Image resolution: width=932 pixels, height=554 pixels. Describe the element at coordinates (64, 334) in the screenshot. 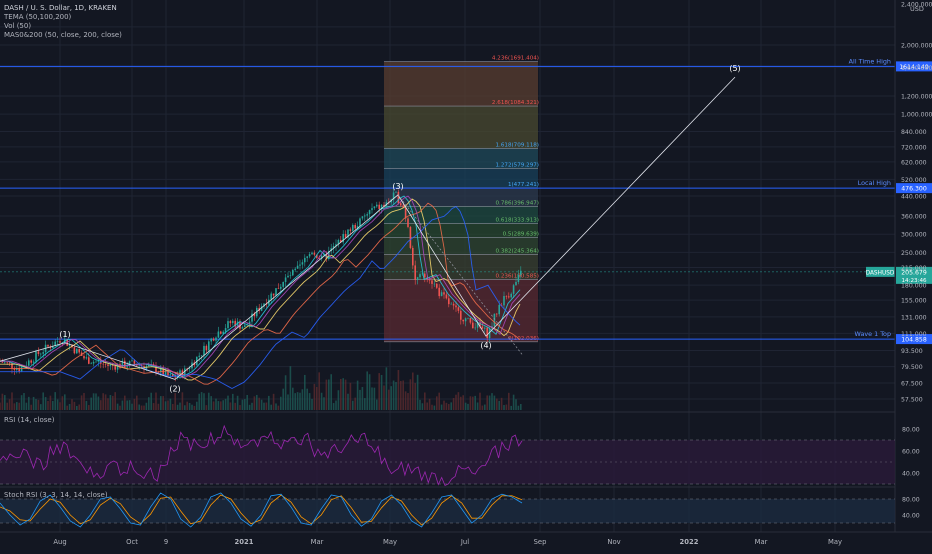

I see `wave-label: (1)` at that location.